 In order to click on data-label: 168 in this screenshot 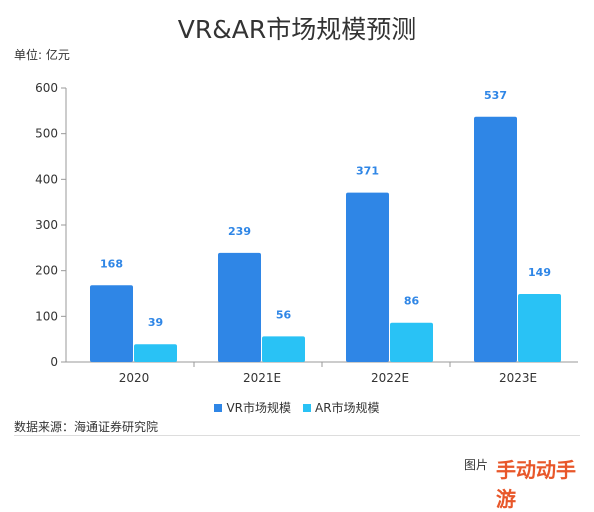, I will do `click(111, 263)`.